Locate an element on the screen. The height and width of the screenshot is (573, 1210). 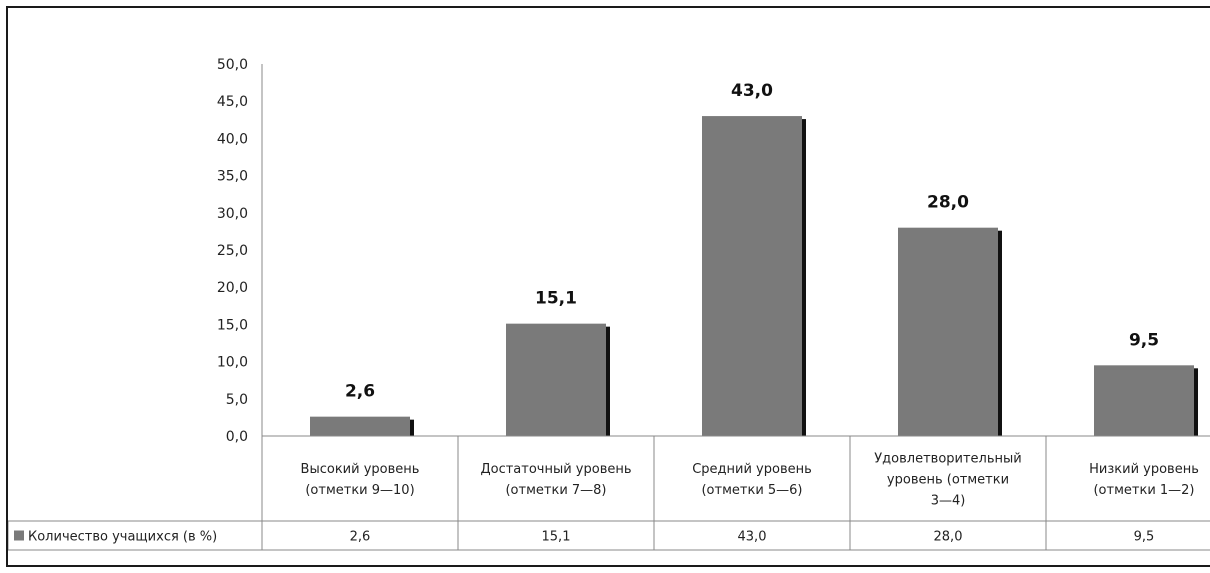
category-label-line: (отметки 5—6) is located at coordinates (751, 490).